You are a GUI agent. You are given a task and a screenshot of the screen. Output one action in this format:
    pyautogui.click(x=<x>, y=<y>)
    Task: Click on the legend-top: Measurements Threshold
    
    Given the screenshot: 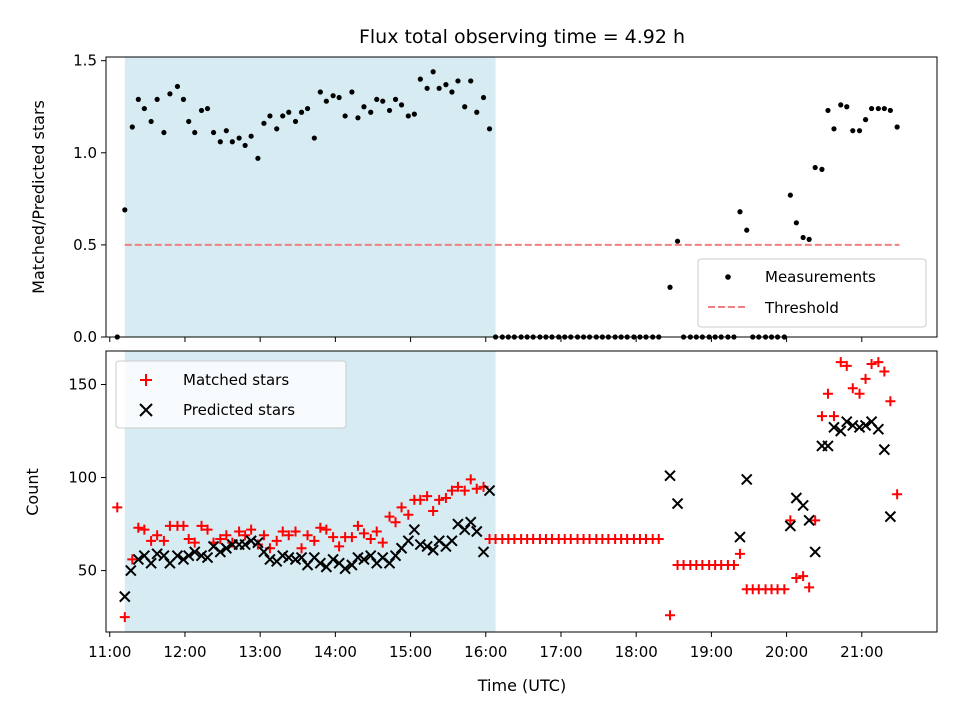 What is the action you would take?
    pyautogui.click(x=812, y=293)
    